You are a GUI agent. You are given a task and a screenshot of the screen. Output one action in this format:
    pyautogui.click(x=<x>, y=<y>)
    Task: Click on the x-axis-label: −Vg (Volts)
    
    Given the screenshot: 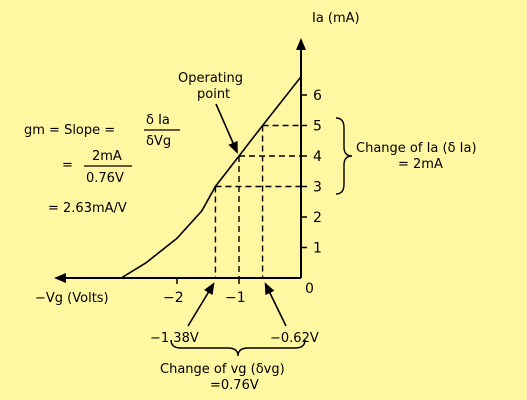 What is the action you would take?
    pyautogui.click(x=72, y=298)
    